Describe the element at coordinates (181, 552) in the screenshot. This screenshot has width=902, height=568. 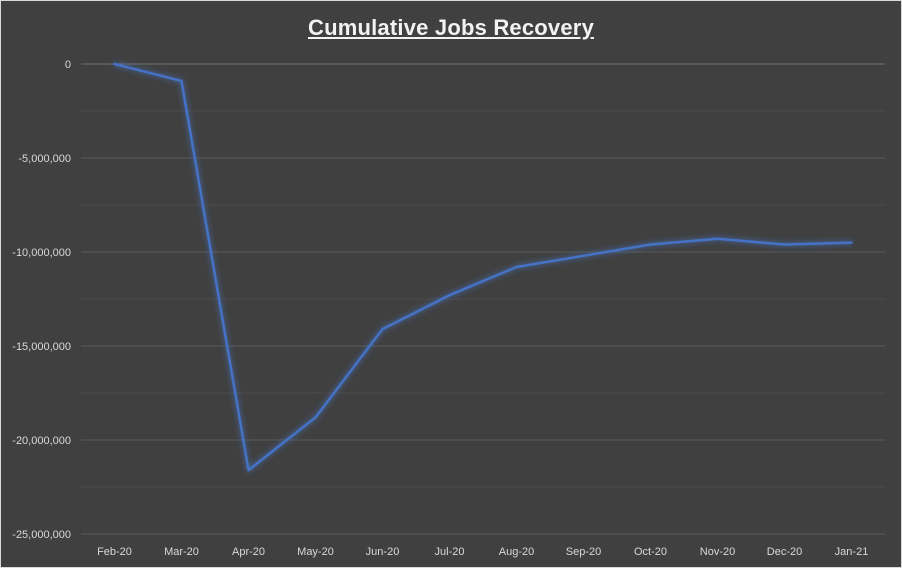
I see `x-tick-label: Mar-20` at that location.